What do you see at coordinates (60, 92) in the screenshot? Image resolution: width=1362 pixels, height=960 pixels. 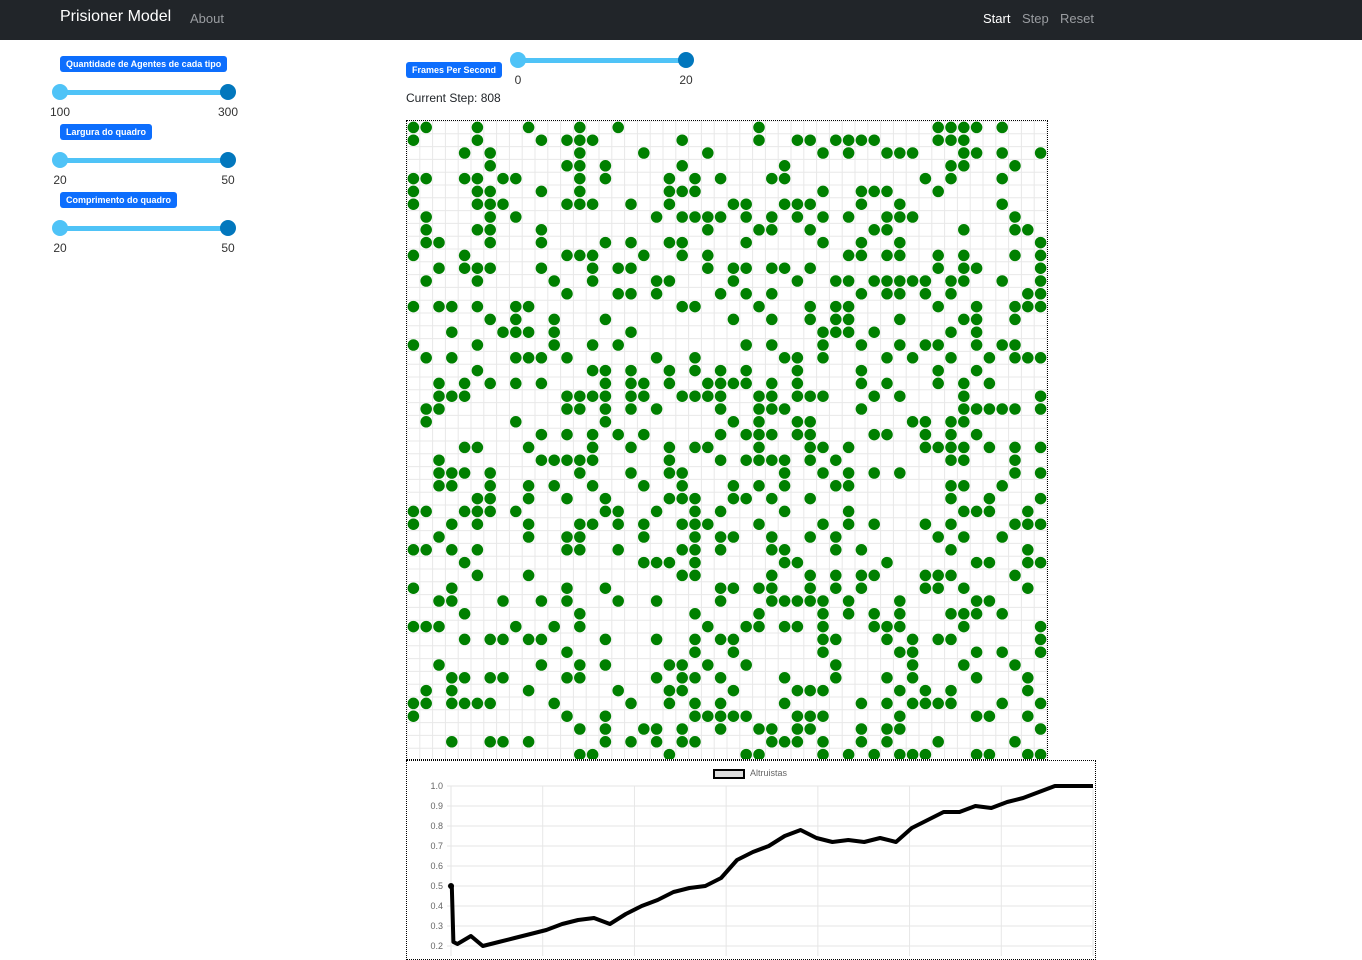 I see `agents-slider-min-handle` at bounding box center [60, 92].